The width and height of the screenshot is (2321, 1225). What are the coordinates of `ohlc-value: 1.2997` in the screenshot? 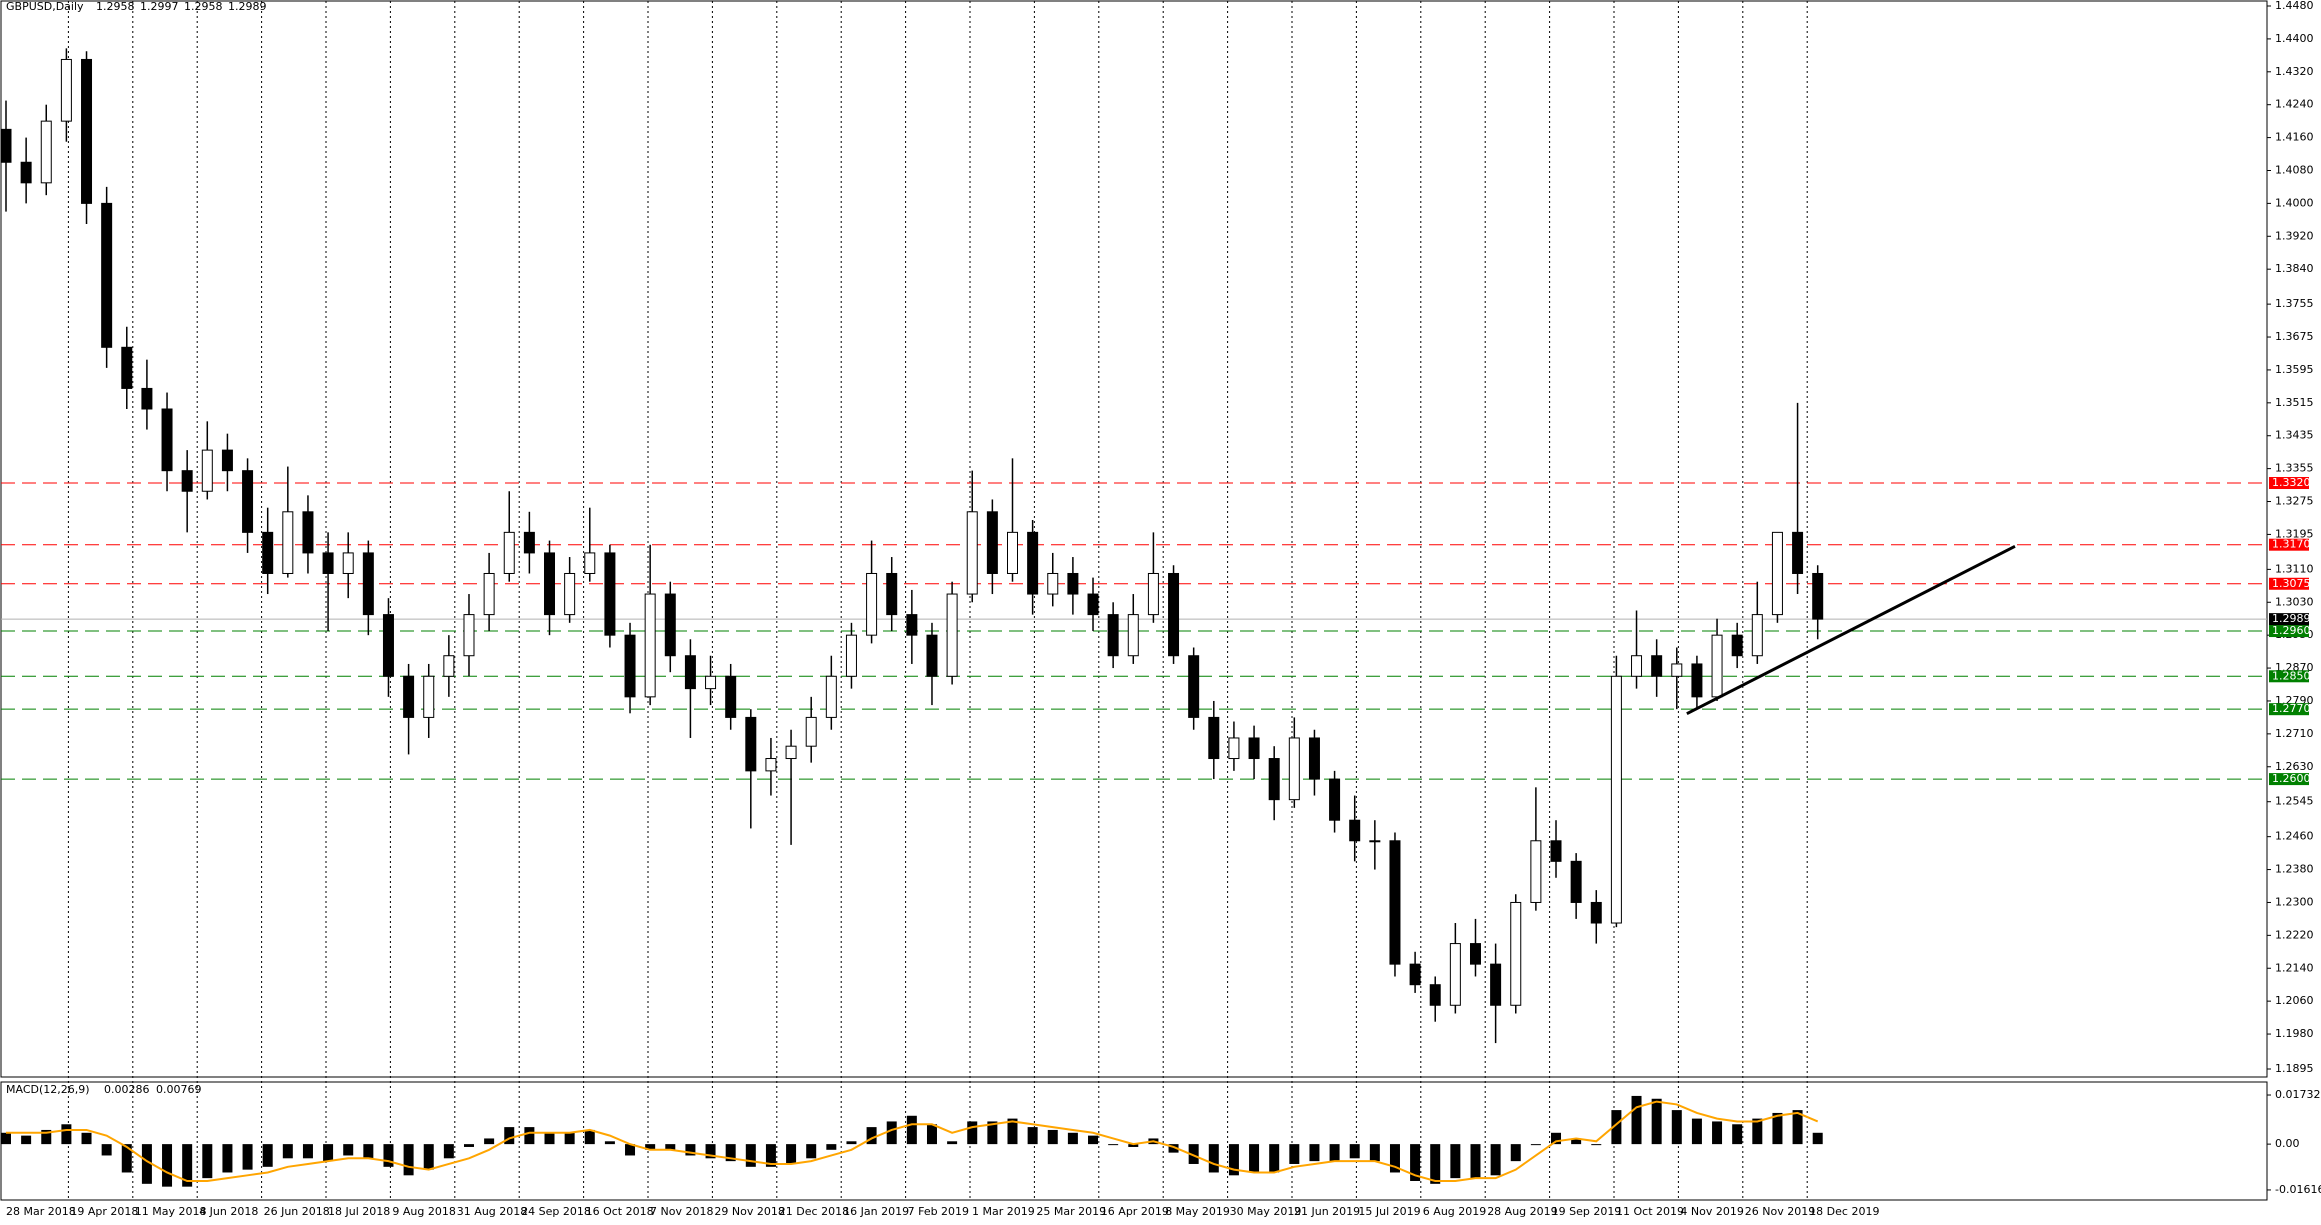 It's located at (159, 6).